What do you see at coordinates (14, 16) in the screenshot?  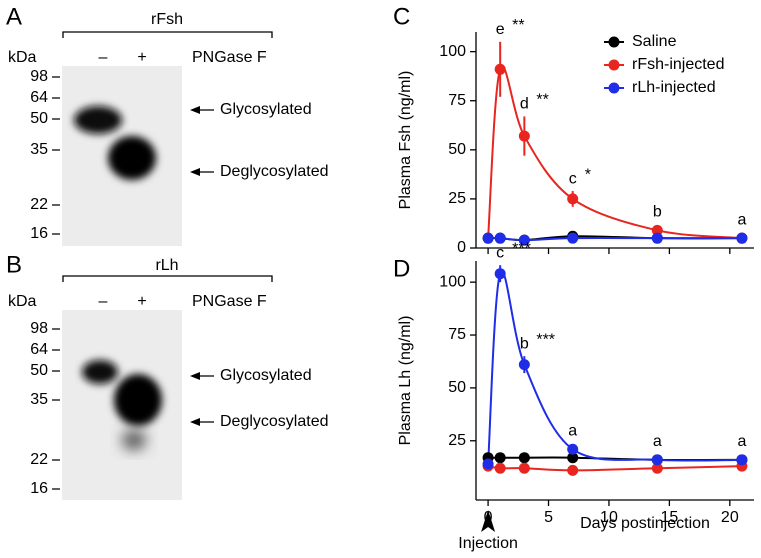 I see `panel-letter: A` at bounding box center [14, 16].